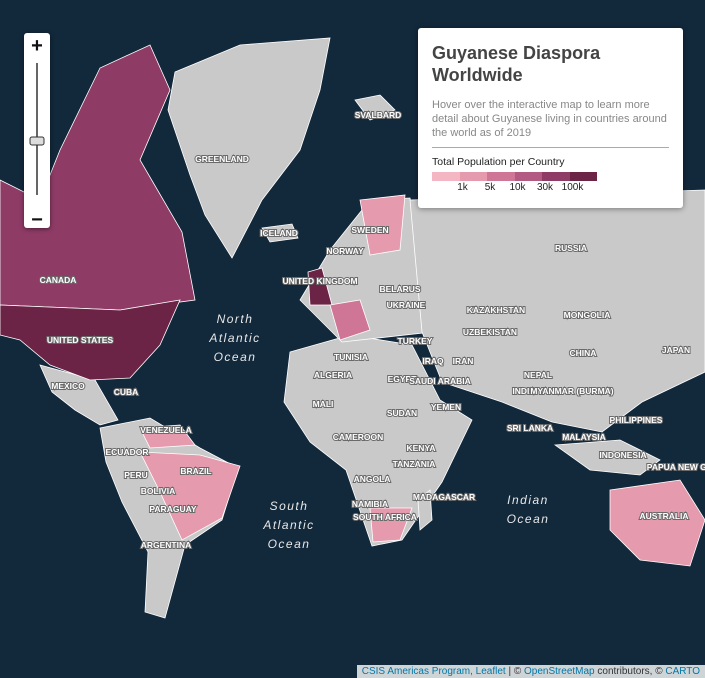  What do you see at coordinates (406, 305) in the screenshot?
I see `country-label: UKRAINE` at bounding box center [406, 305].